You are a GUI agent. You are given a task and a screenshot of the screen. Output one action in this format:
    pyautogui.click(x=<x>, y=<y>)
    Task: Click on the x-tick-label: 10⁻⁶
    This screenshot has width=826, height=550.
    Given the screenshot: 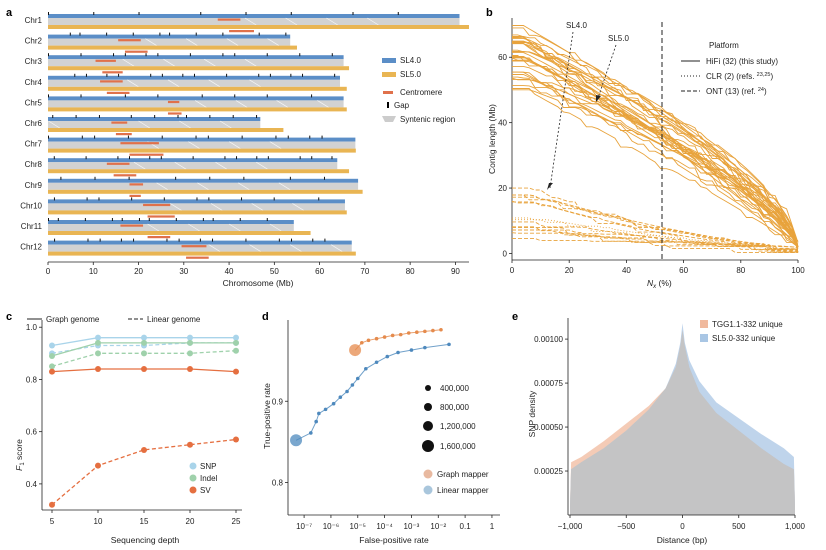 What is the action you would take?
    pyautogui.click(x=331, y=526)
    